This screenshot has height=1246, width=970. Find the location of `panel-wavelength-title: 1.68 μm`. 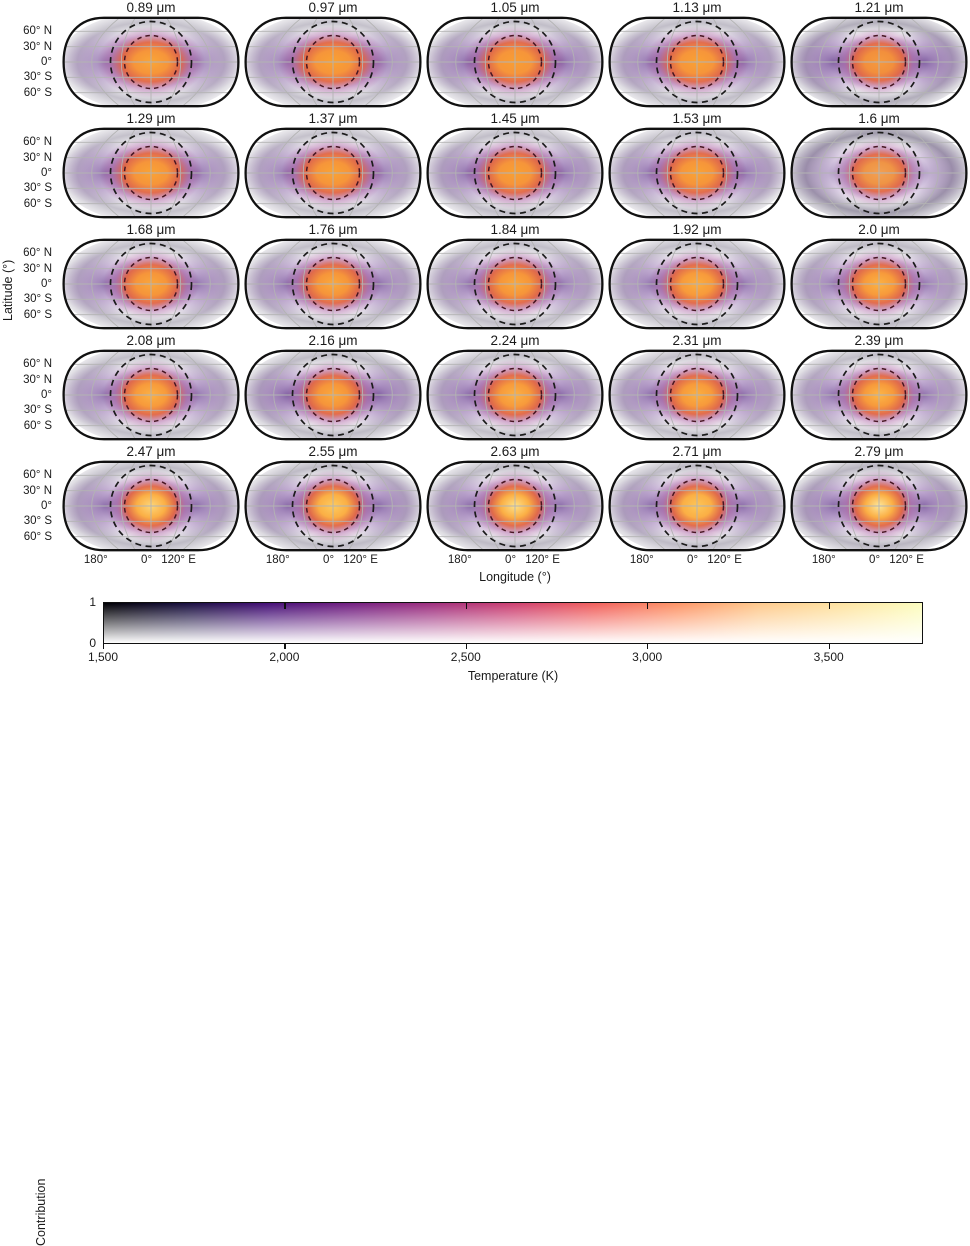

panel-wavelength-title: 1.68 μm is located at coordinates (151, 229).